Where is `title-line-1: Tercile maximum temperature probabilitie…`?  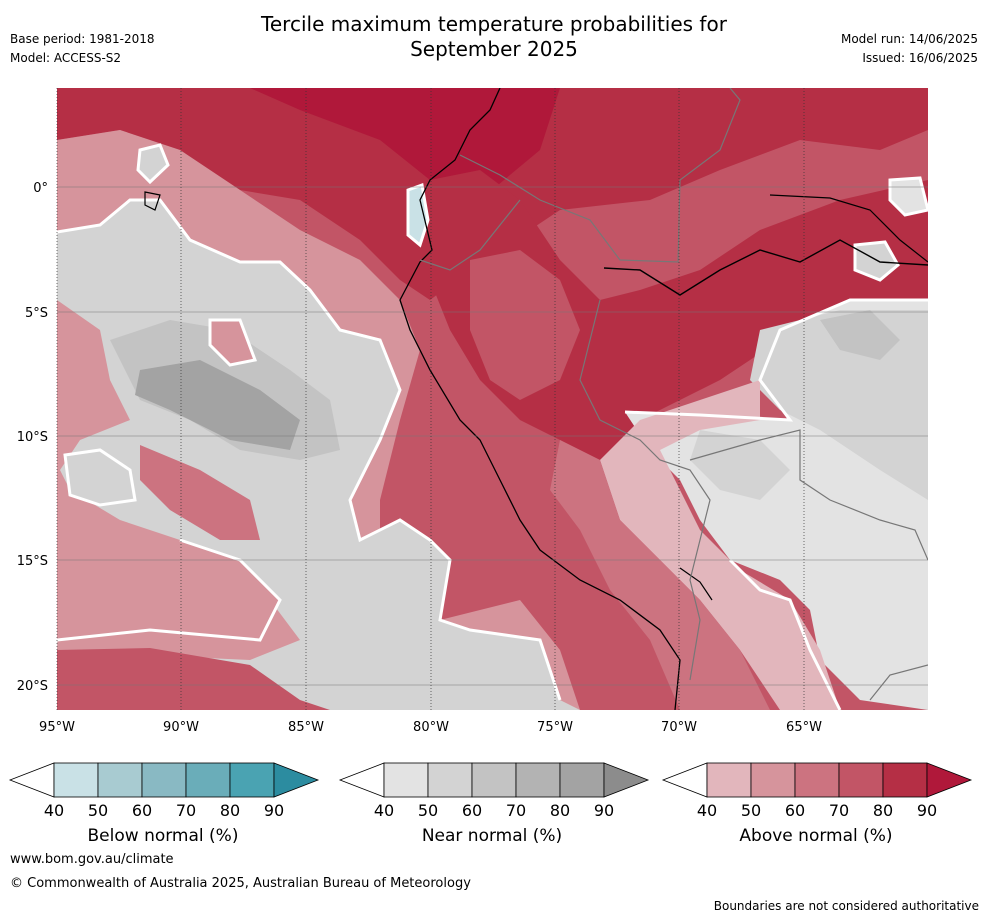
title-line-1: Tercile maximum temperature probabilitie… is located at coordinates (494, 24).